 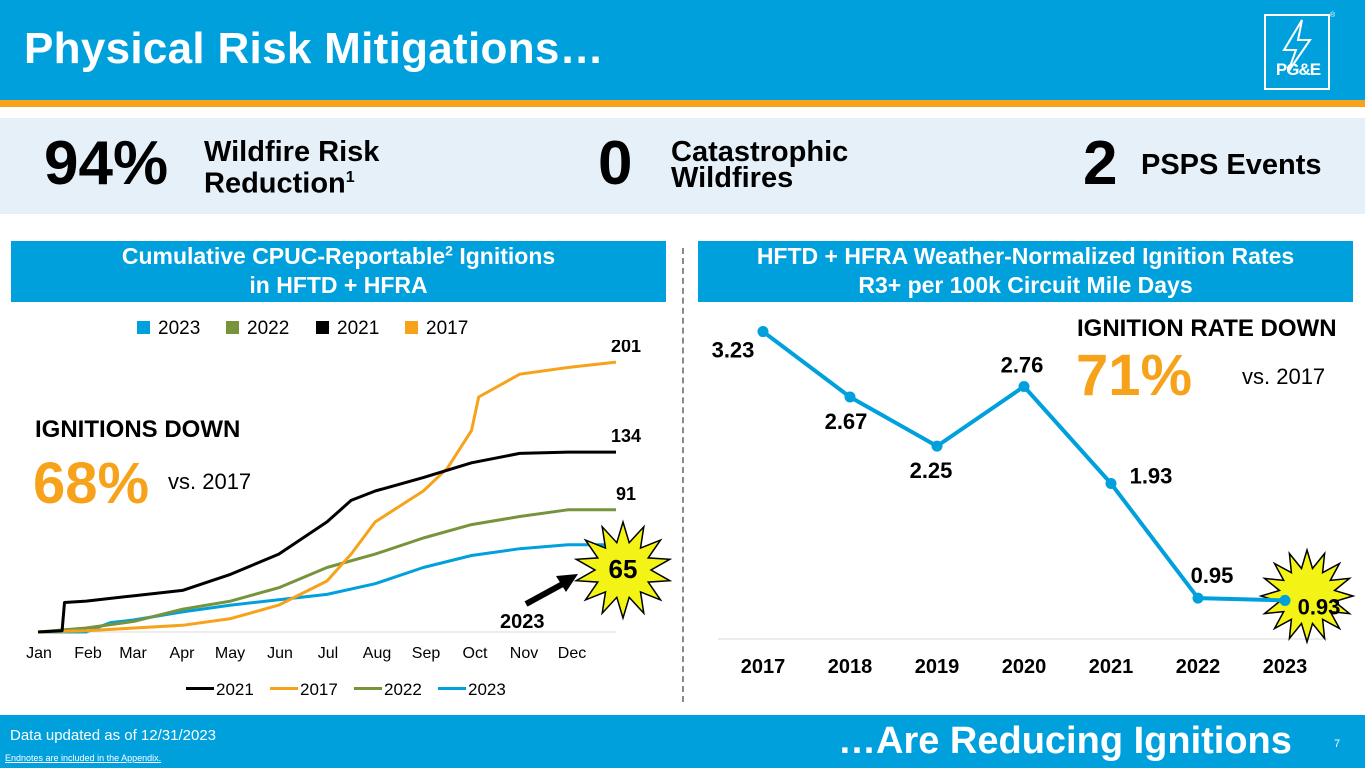 I want to click on left-chart-header-footnote: 2, so click(x=449, y=250).